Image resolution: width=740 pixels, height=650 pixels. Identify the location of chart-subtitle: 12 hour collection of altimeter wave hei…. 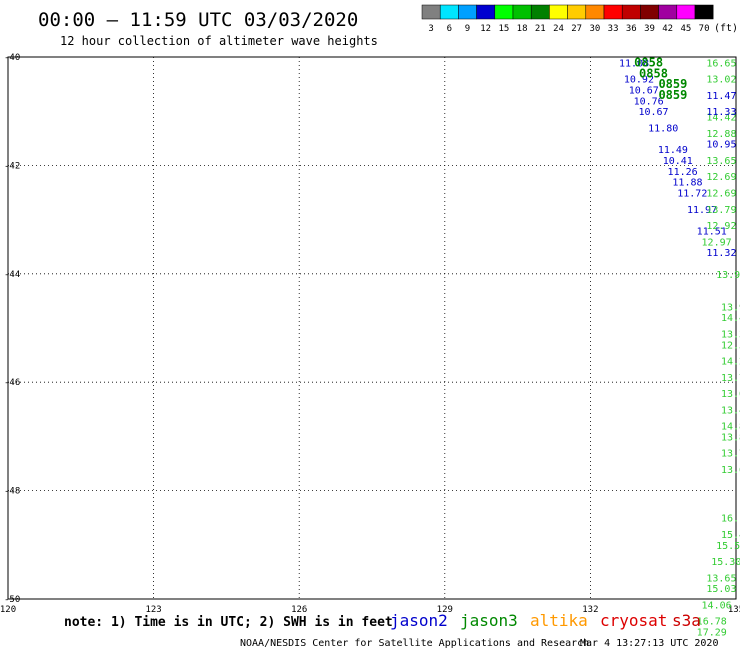
(219, 41).